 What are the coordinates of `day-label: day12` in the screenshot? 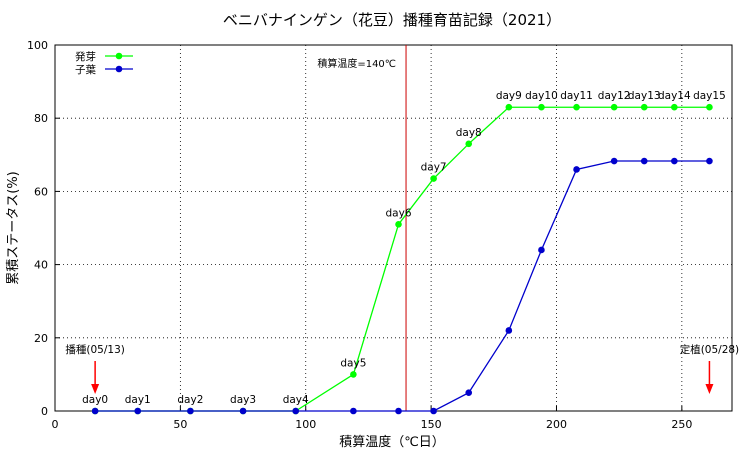 It's located at (614, 96).